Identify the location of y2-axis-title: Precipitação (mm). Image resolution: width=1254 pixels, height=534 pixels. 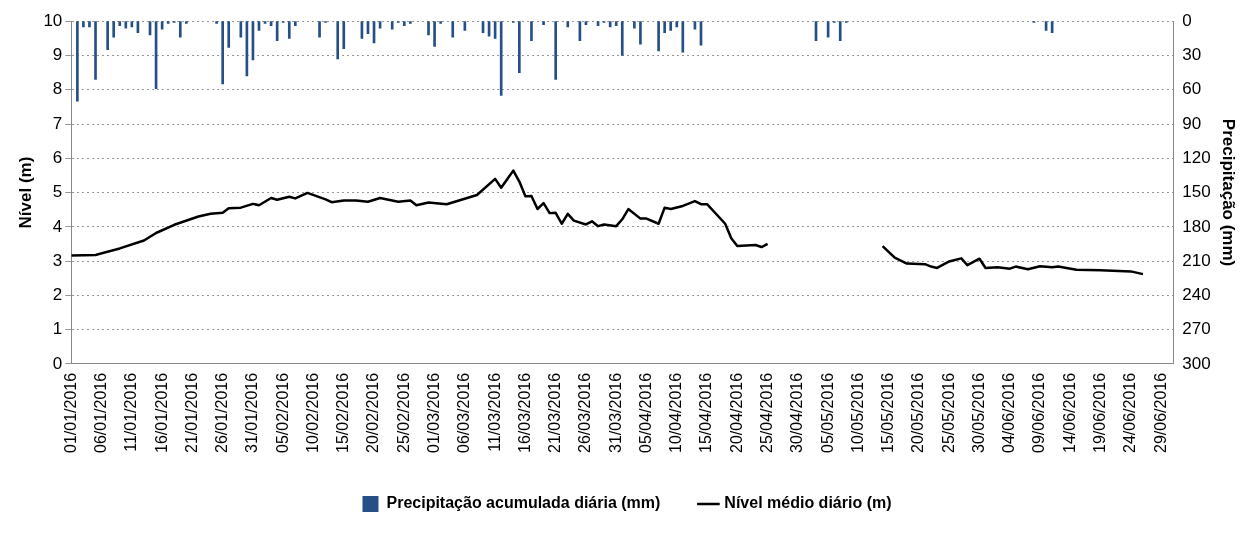
(1229, 192).